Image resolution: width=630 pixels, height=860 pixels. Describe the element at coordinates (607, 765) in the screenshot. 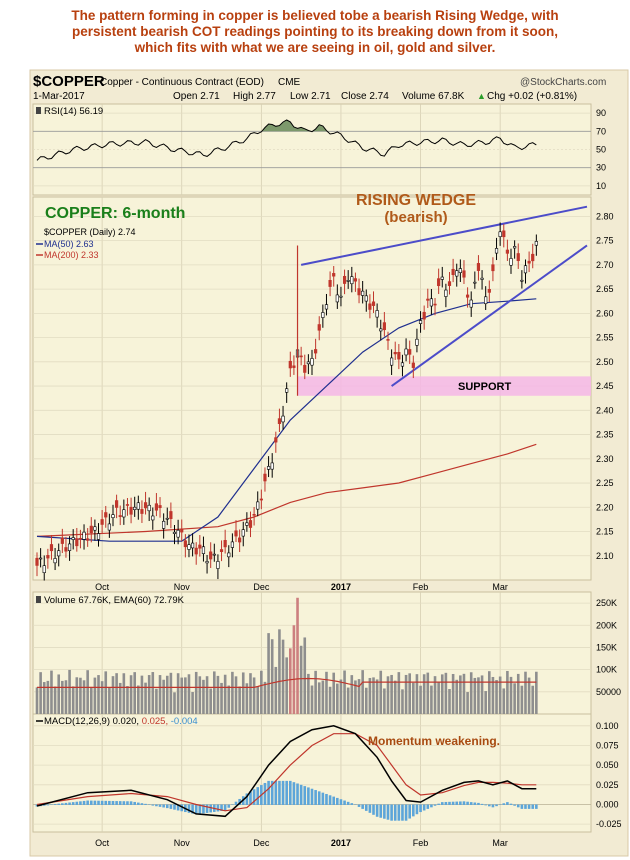

I see `macd-tick-label: 0.050` at that location.